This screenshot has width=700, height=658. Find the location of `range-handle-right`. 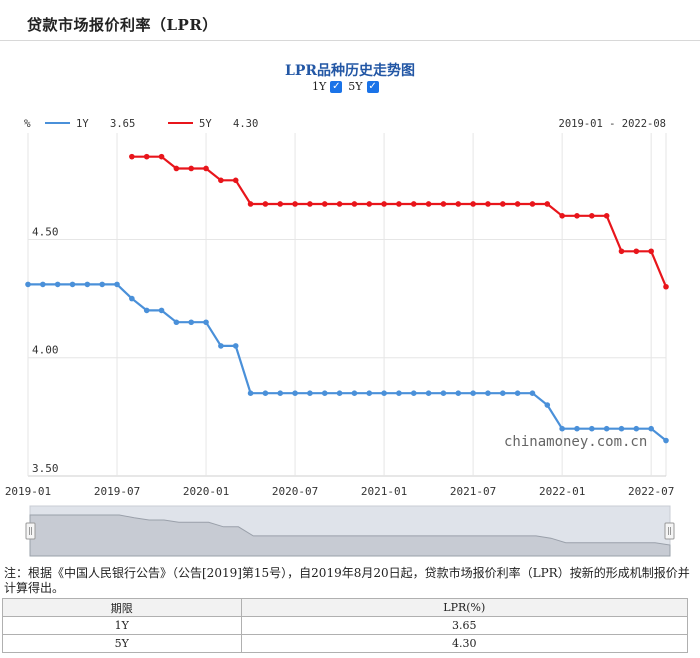

range-handle-right is located at coordinates (669, 531).